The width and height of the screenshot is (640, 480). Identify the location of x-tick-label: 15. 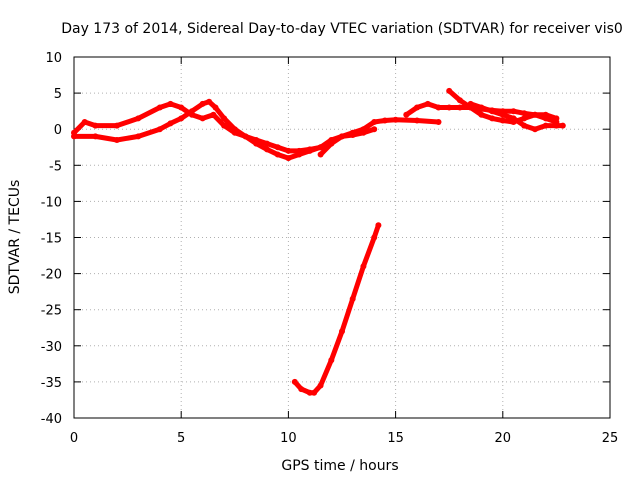
(395, 438).